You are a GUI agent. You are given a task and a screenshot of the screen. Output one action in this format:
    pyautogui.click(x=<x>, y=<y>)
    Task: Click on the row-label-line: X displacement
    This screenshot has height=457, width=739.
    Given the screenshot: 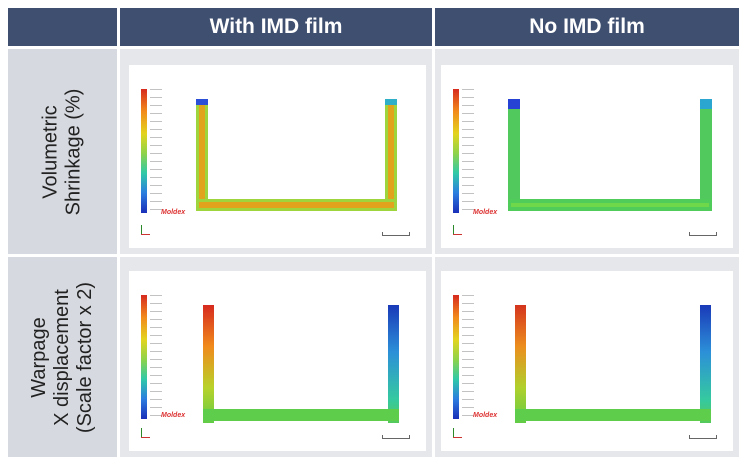 What is the action you would take?
    pyautogui.click(x=62, y=357)
    